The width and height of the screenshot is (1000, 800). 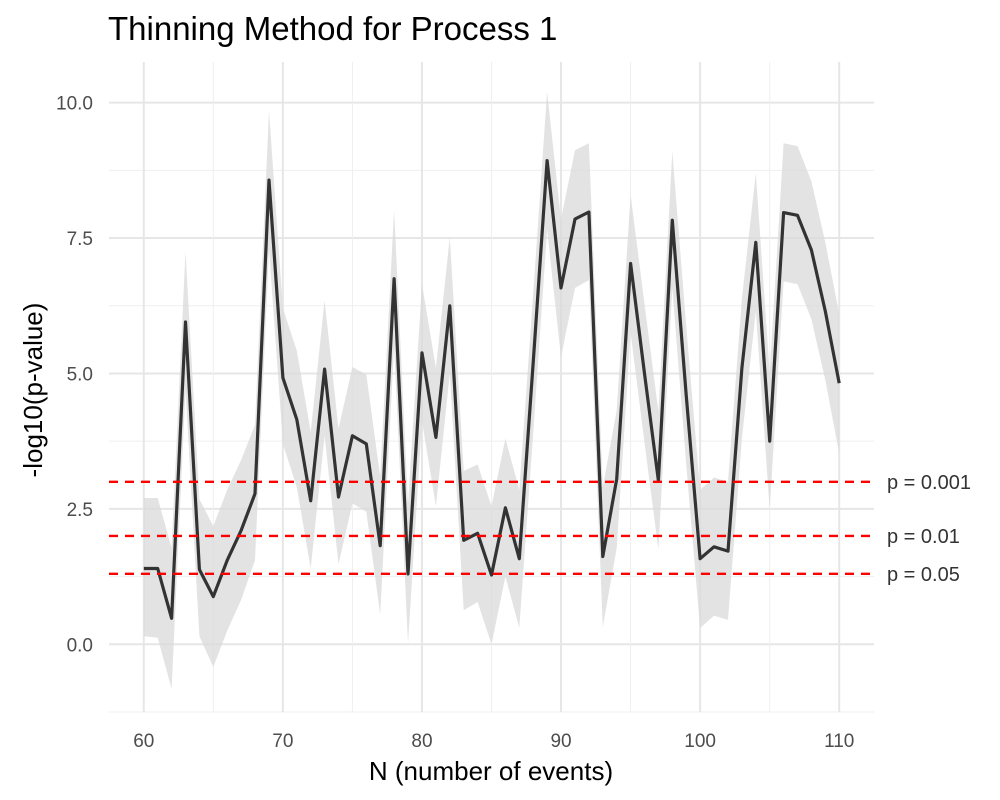 What do you see at coordinates (80, 645) in the screenshot?
I see `y-tick-label: 0.0` at bounding box center [80, 645].